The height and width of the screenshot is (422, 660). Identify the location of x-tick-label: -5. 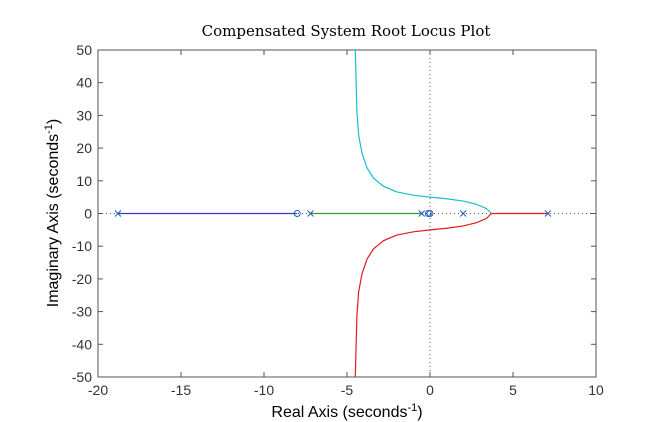
(347, 390).